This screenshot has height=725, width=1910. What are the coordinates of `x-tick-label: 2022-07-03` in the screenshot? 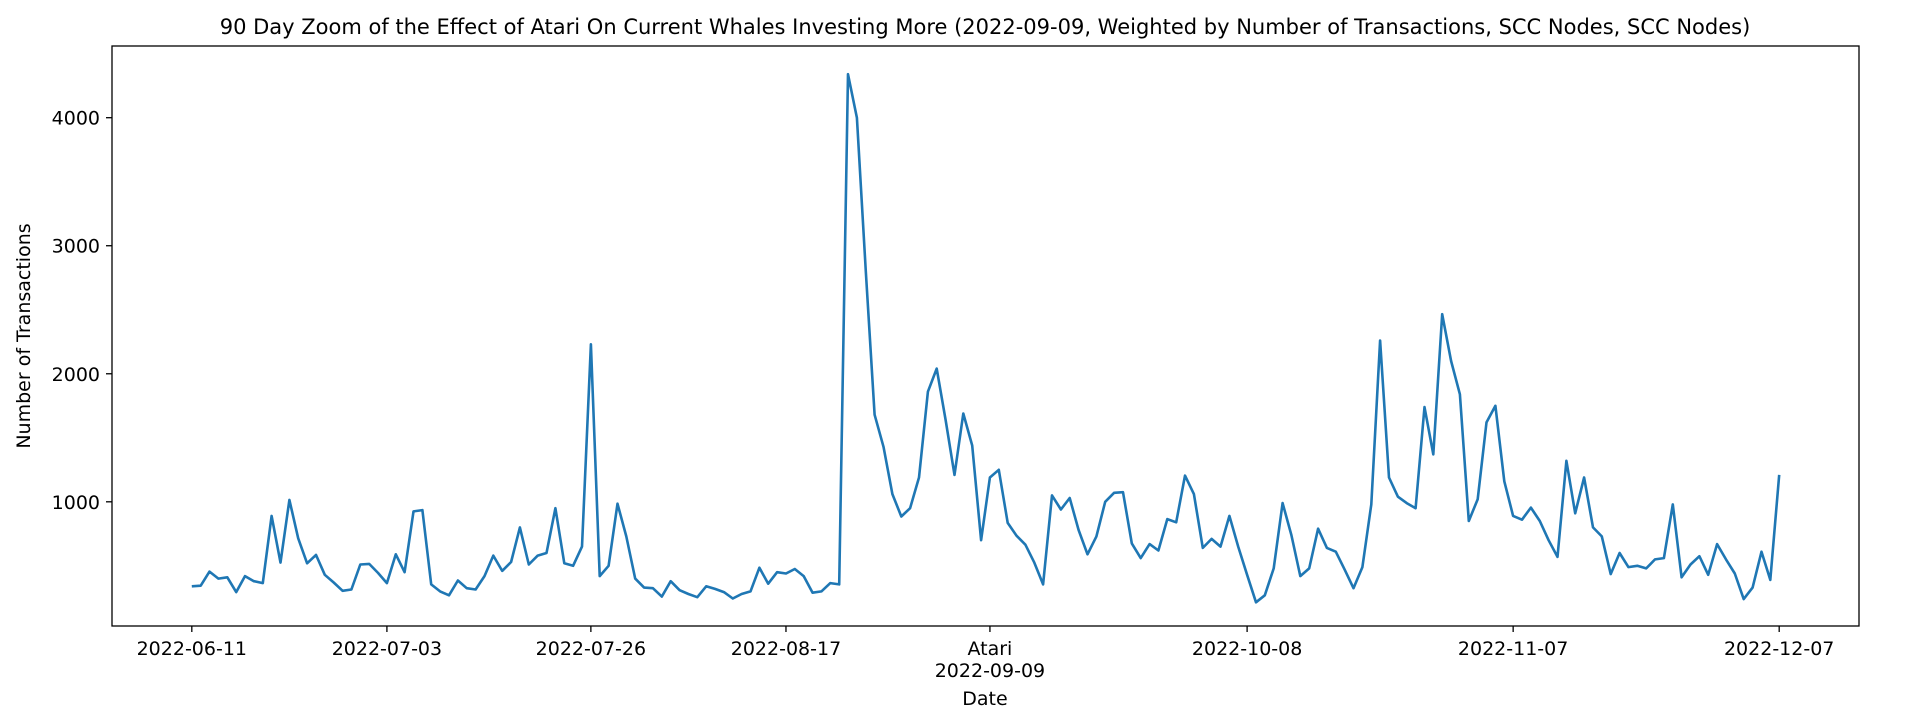 It's located at (387, 649).